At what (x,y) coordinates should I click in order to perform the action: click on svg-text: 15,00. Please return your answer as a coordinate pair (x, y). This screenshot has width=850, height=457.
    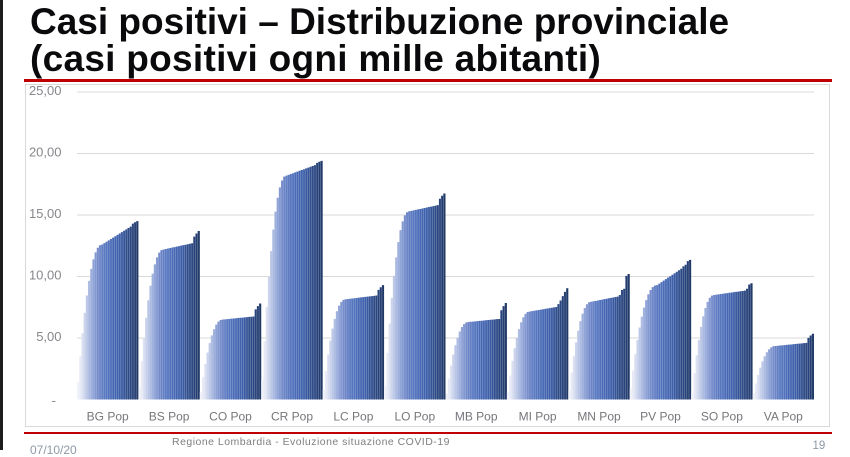
    Looking at the image, I should click on (45, 213).